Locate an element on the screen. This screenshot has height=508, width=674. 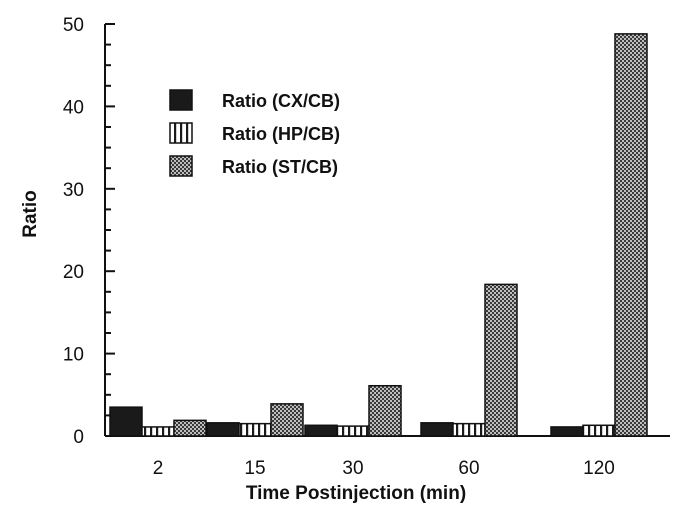
y-tick-label: 10 is located at coordinates (73, 355).